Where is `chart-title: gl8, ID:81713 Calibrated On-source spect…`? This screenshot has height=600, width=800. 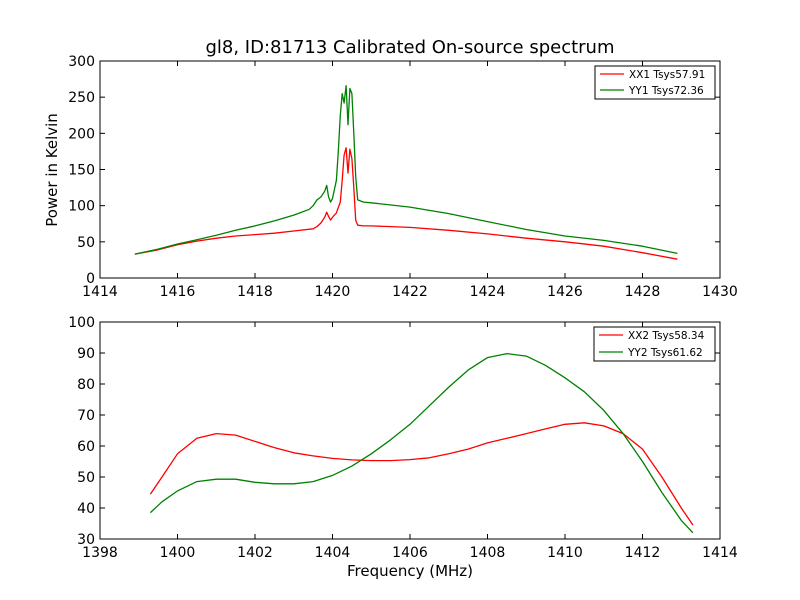 chart-title: gl8, ID:81713 Calibrated On-source spect… is located at coordinates (409, 47).